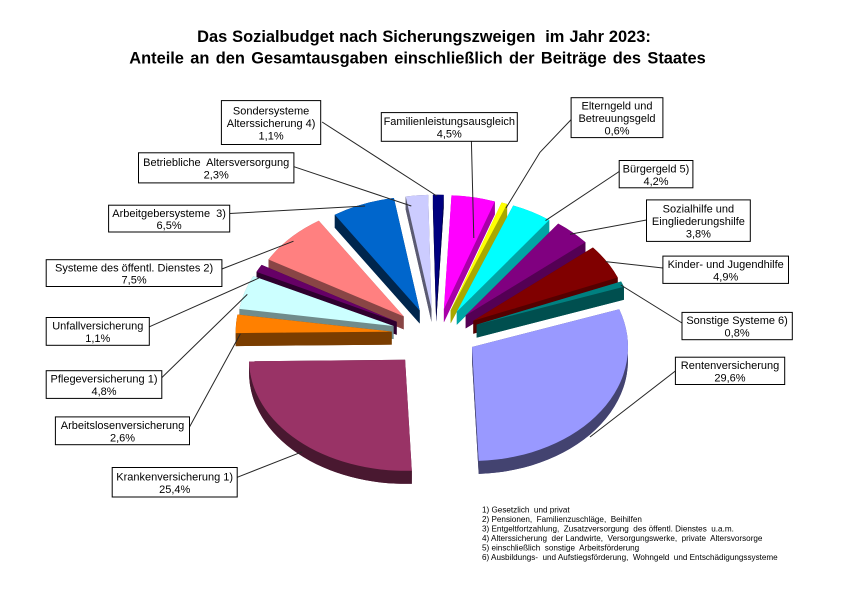 This screenshot has height=595, width=865. What do you see at coordinates (737, 321) in the screenshot?
I see `svg-text: Sonstige Systeme 6)` at bounding box center [737, 321].